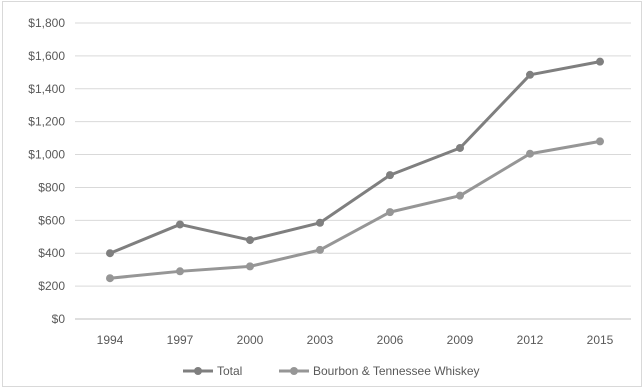  I want to click on x-tick-label: 2012, so click(530, 340).